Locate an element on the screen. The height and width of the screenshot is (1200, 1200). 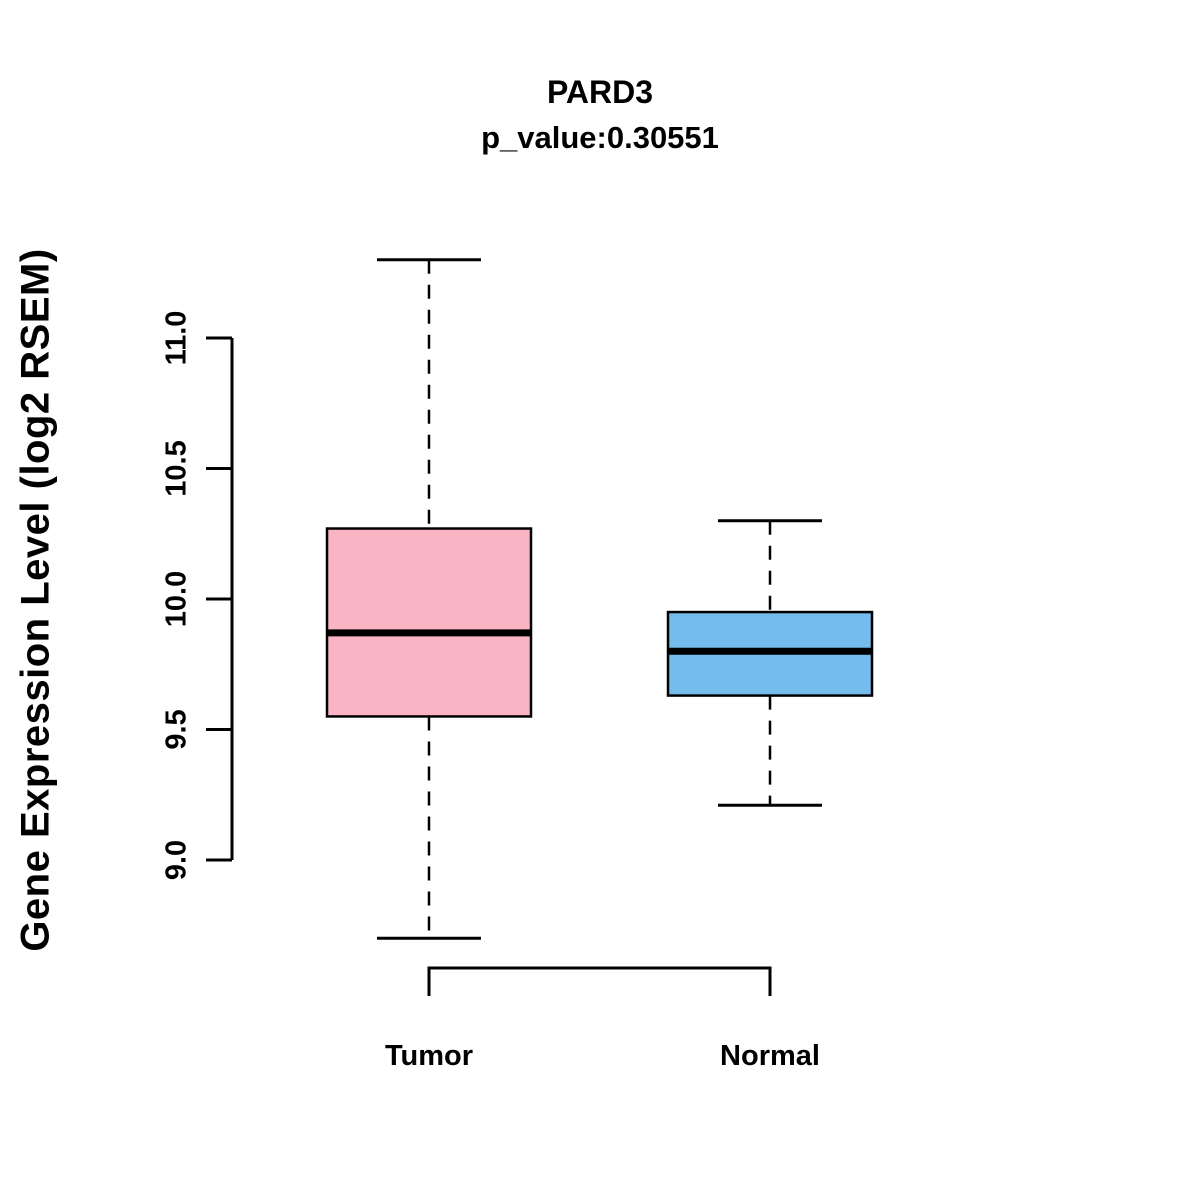
y-tick-label: 11.0 is located at coordinates (177, 338).